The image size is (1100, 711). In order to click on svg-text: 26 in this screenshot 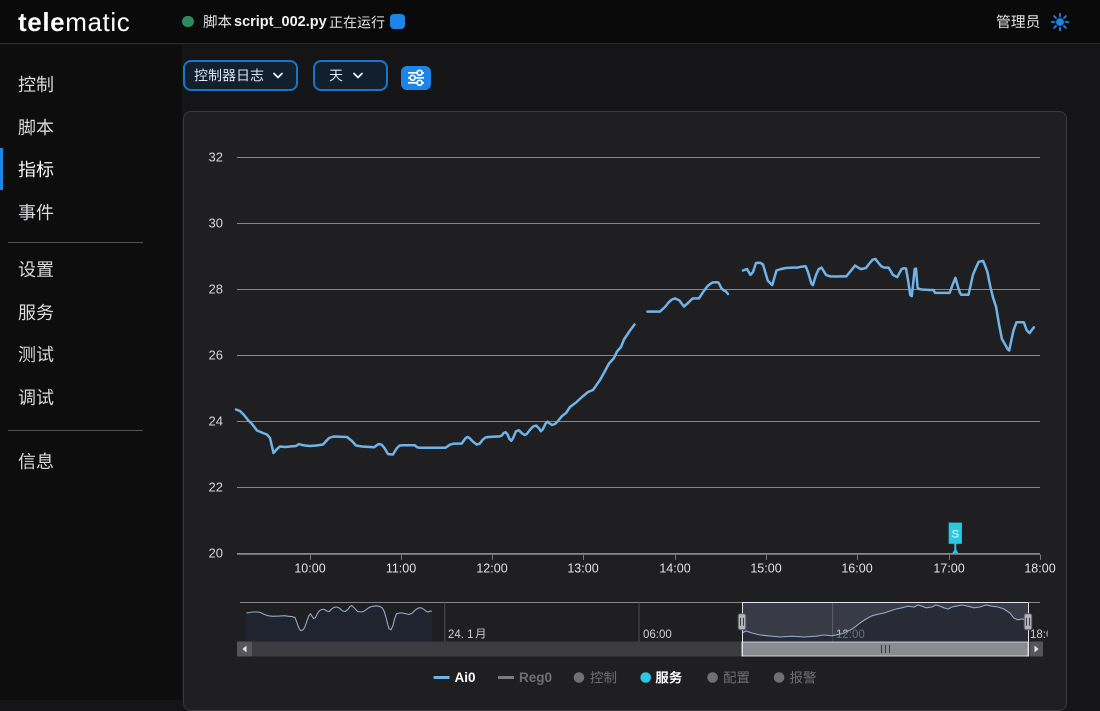, I will do `click(216, 355)`.